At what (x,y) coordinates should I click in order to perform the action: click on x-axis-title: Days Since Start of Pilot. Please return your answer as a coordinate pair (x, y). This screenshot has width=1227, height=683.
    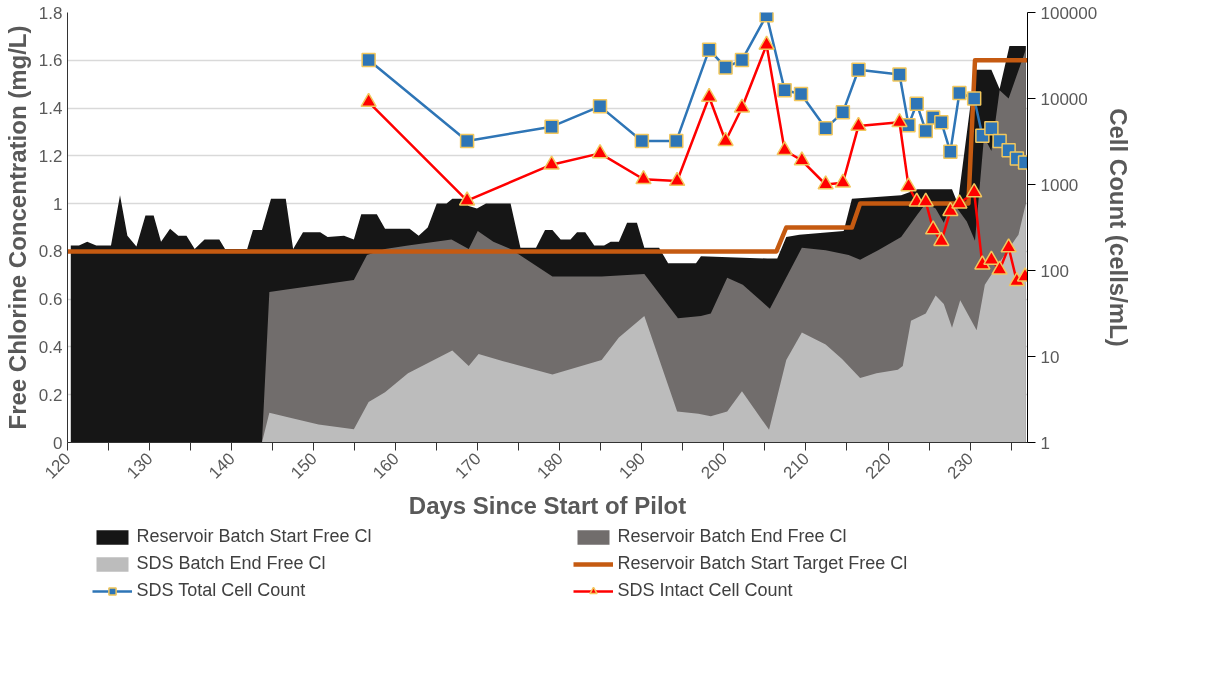
    Looking at the image, I should click on (547, 506).